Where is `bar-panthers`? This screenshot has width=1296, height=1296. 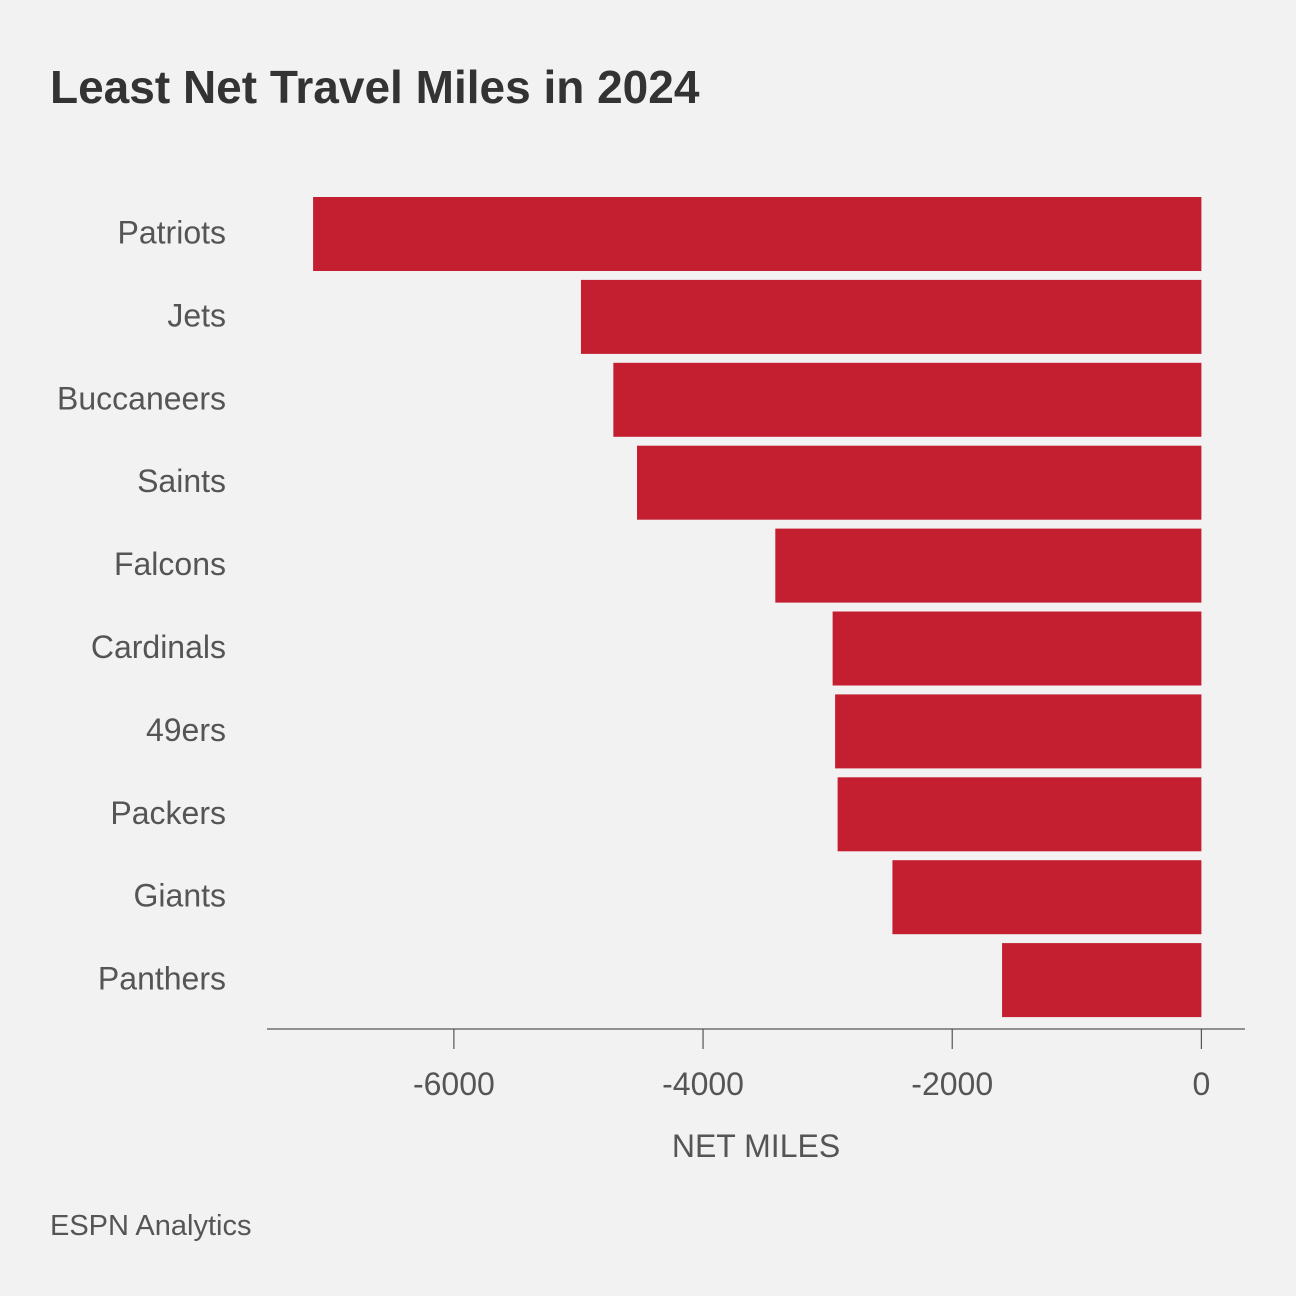
bar-panthers is located at coordinates (1102, 980).